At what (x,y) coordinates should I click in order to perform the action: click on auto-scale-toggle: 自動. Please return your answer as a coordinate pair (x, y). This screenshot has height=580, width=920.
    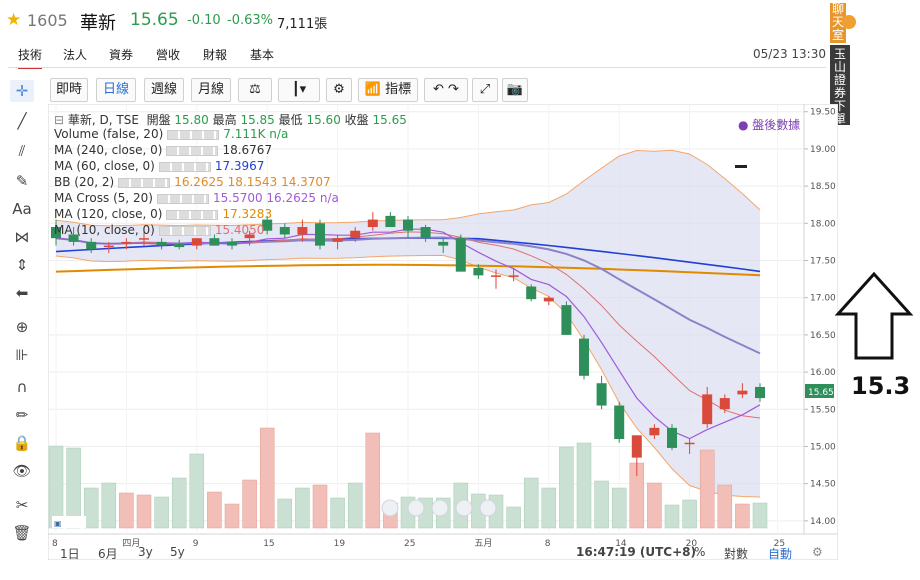
    Looking at the image, I should click on (780, 554).